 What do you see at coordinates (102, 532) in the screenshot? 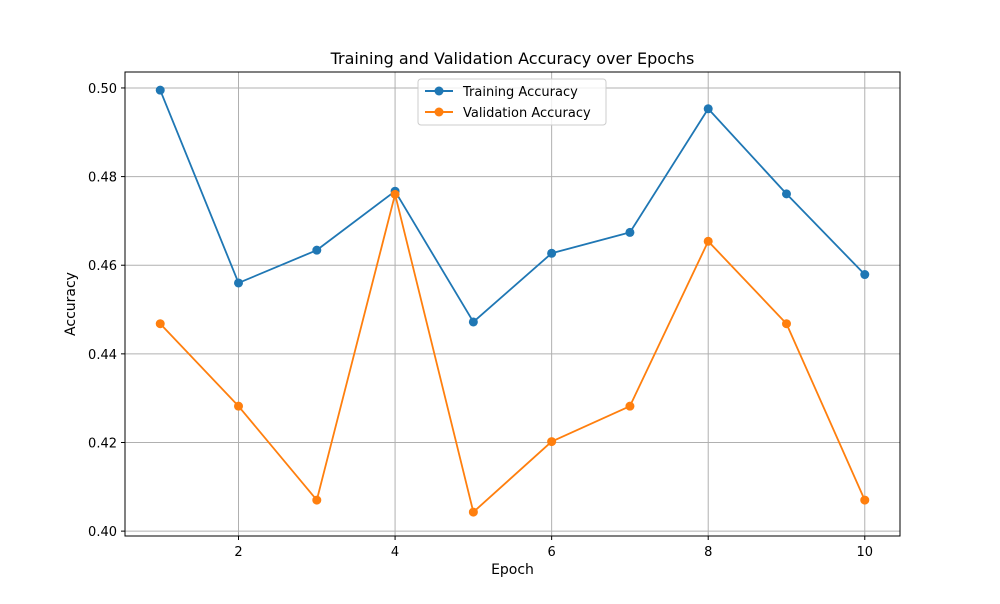
I see `y-tick-label: 0.40` at bounding box center [102, 532].